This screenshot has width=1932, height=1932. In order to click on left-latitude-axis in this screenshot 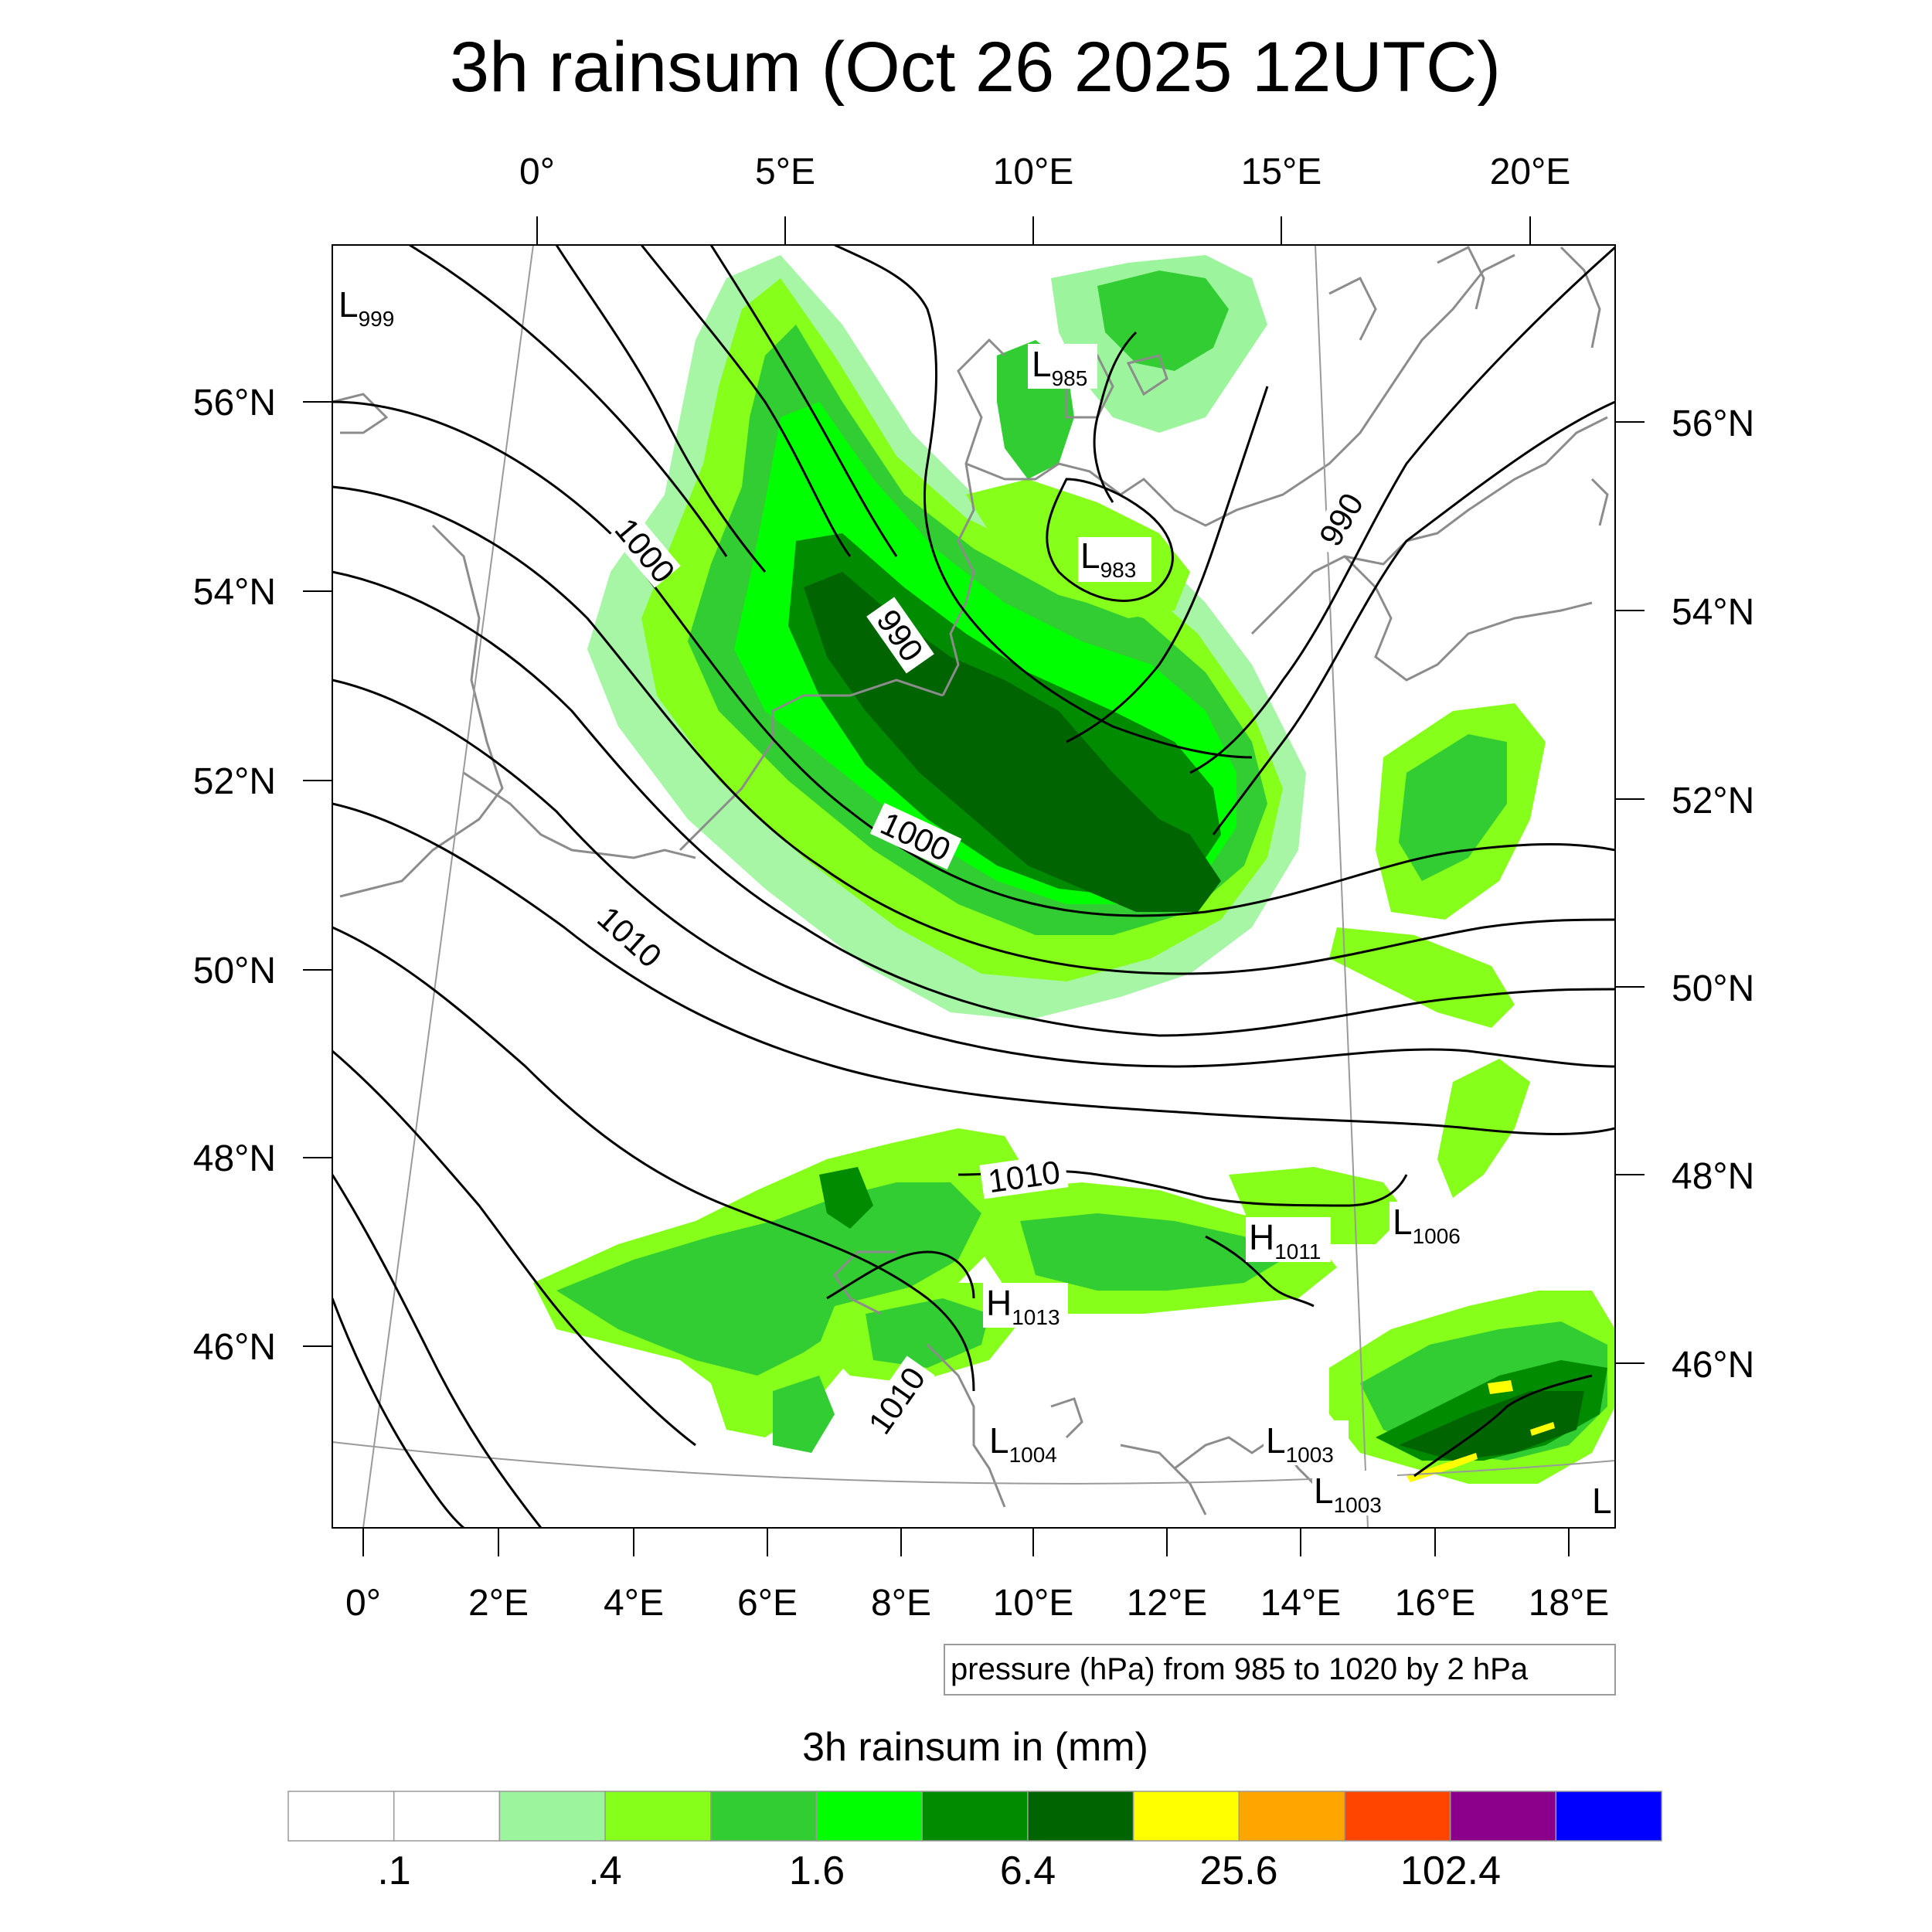, I will do `click(317, 874)`.